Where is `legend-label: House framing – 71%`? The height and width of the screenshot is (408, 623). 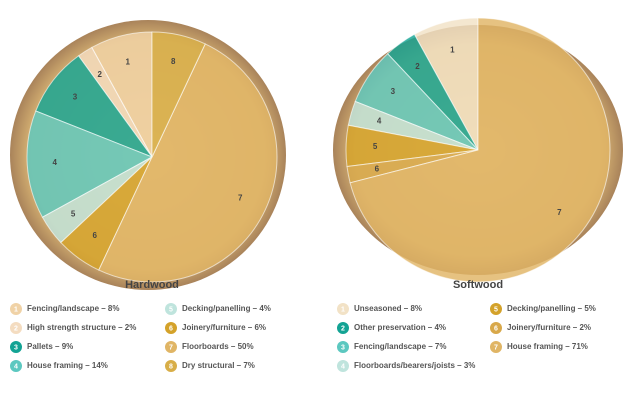 legend-label: House framing – 71% is located at coordinates (547, 346).